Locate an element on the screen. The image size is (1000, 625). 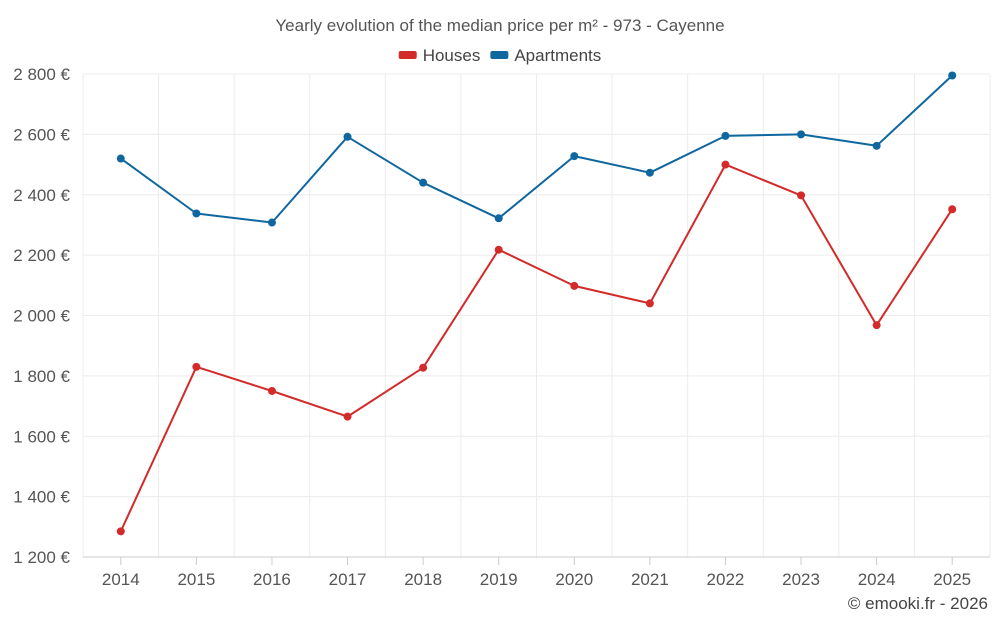
y-tick-label: 1 400 € is located at coordinates (41, 497).